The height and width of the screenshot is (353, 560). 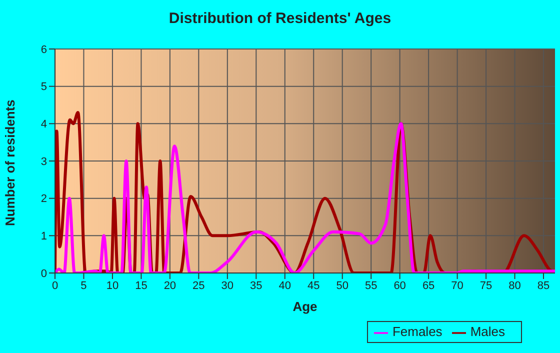 What do you see at coordinates (400, 286) in the screenshot?
I see `x-tick-label: 60` at bounding box center [400, 286].